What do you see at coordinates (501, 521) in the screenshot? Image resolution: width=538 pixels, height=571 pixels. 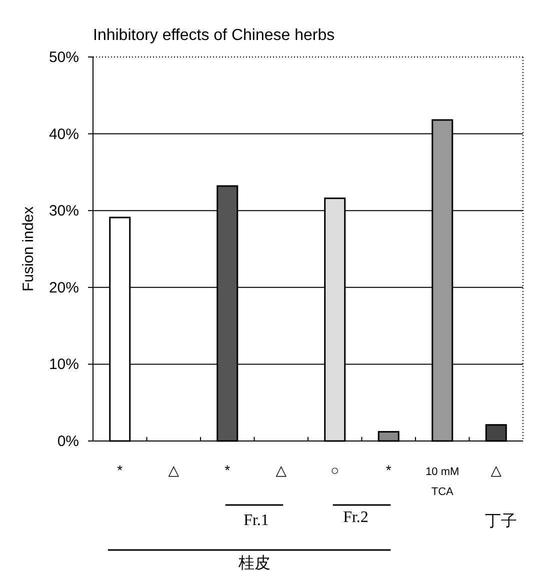 I see `text: 丁子` at bounding box center [501, 521].